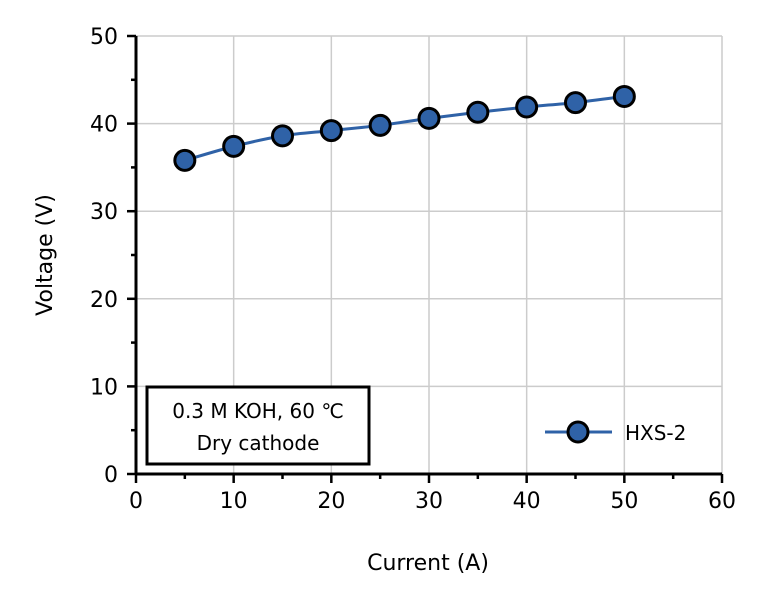 The width and height of the screenshot is (768, 607). What do you see at coordinates (111, 475) in the screenshot?
I see `y-tick-label: 0` at bounding box center [111, 475].